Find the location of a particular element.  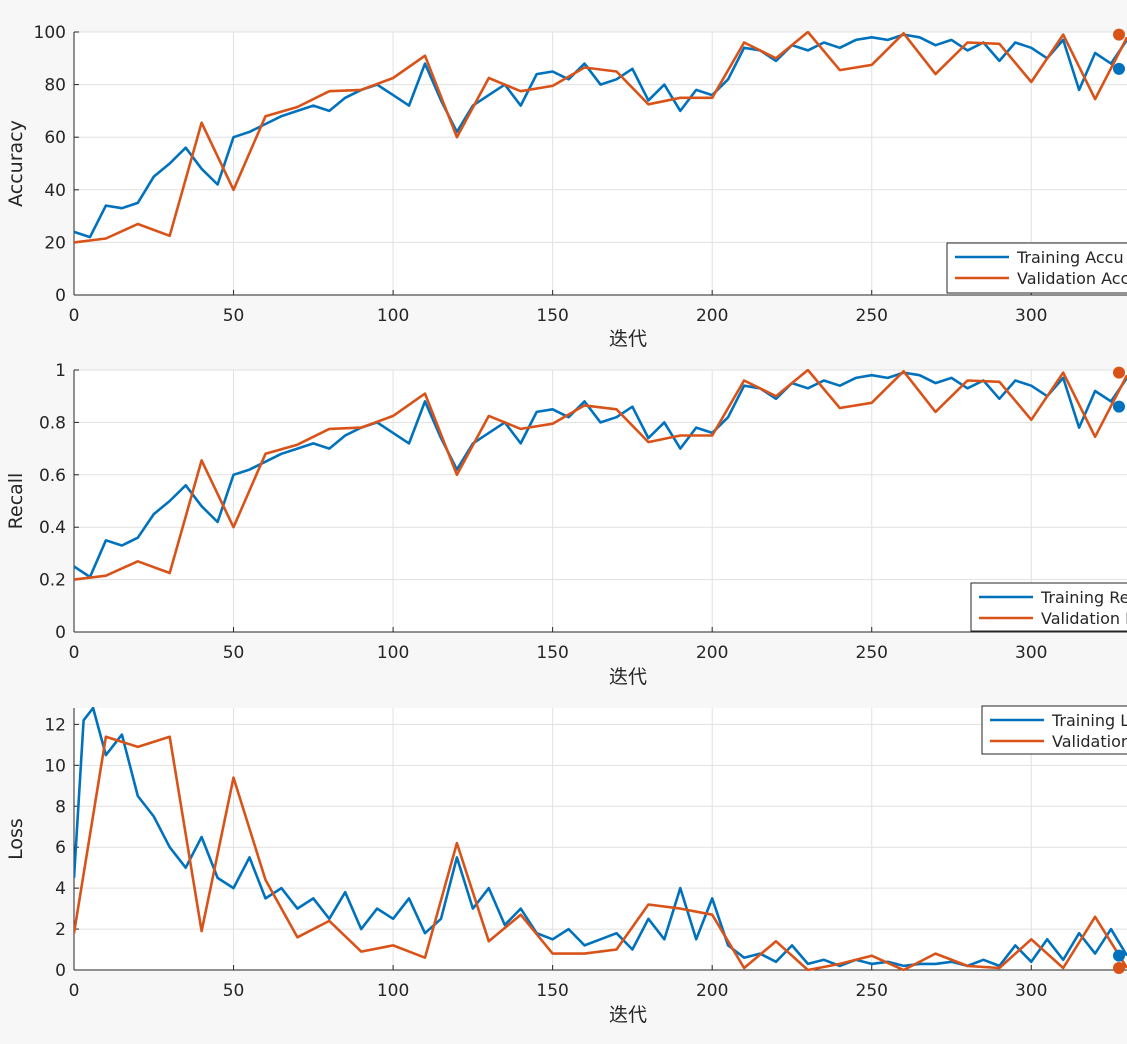

panel-2-y-tick-label: 0.2 is located at coordinates (52, 581).